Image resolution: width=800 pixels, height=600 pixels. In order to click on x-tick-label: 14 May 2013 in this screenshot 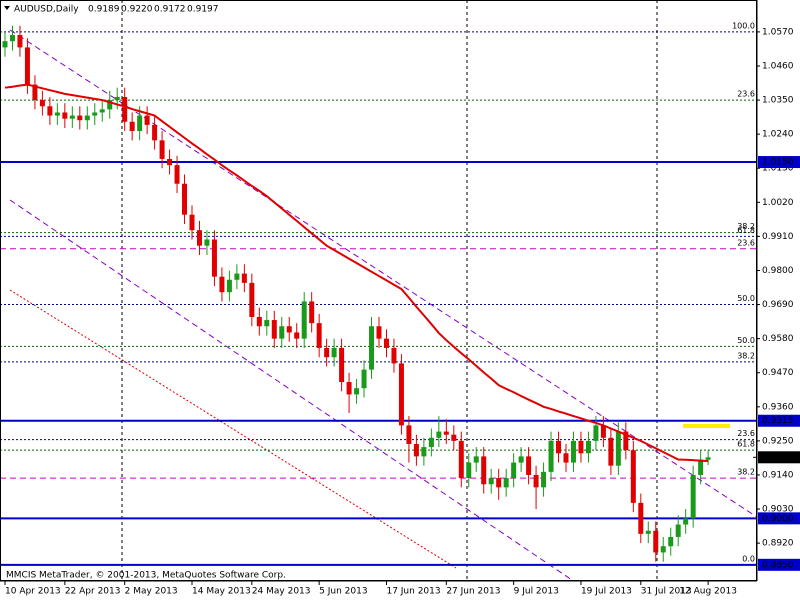, I will do `click(221, 592)`.